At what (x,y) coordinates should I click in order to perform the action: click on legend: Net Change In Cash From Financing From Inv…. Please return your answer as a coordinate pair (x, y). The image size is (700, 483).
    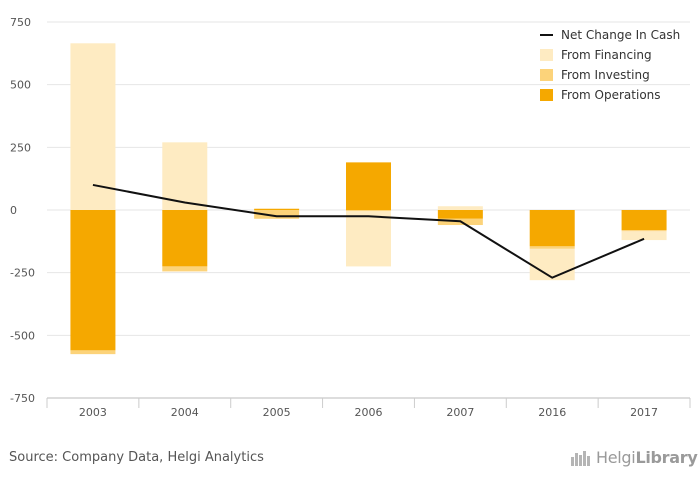
    Looking at the image, I should click on (610, 65).